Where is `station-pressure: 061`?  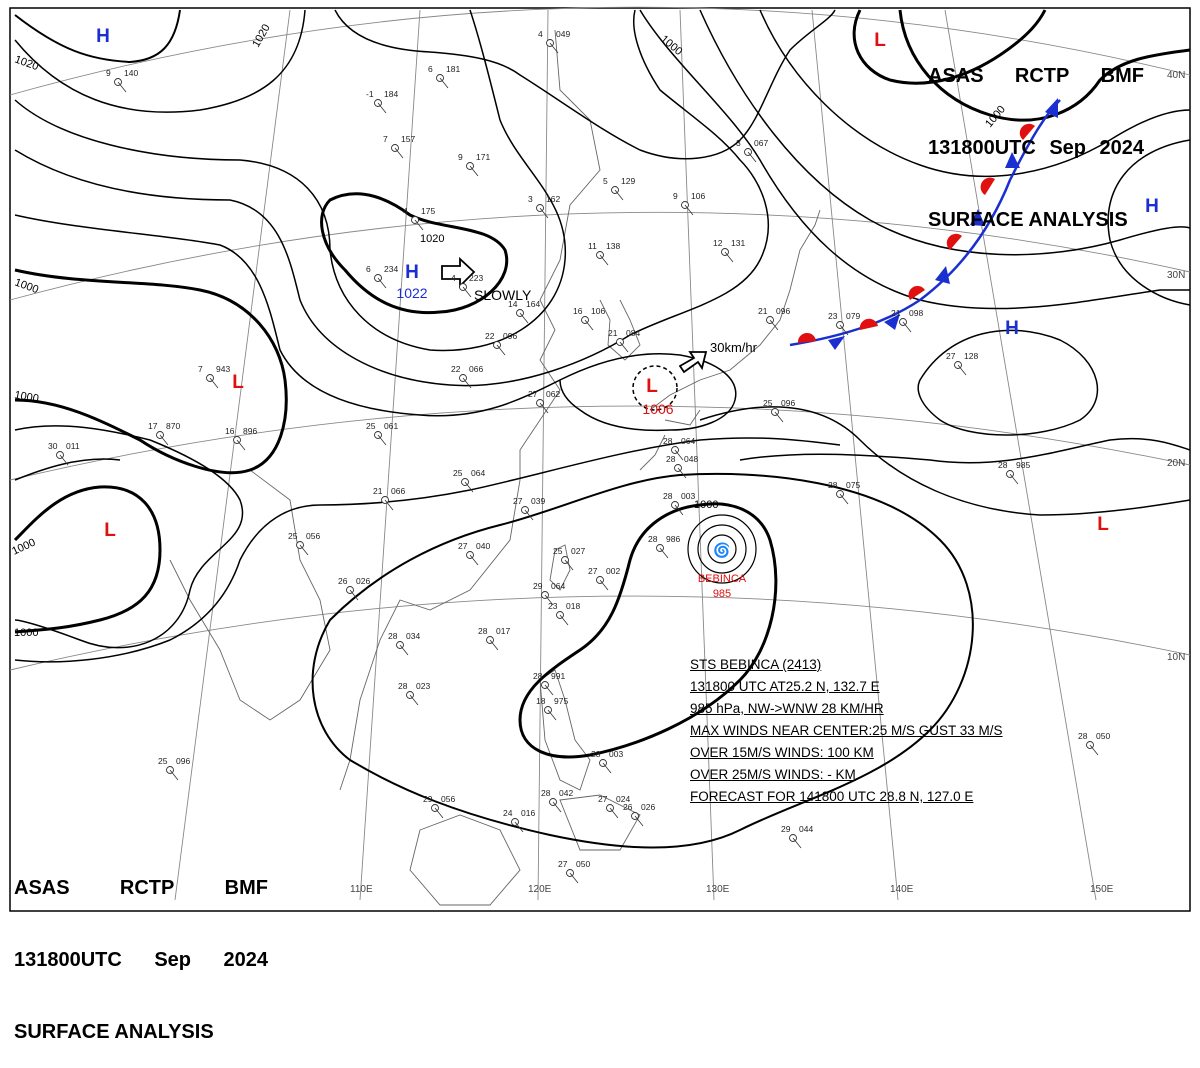 station-pressure: 061 is located at coordinates (391, 426).